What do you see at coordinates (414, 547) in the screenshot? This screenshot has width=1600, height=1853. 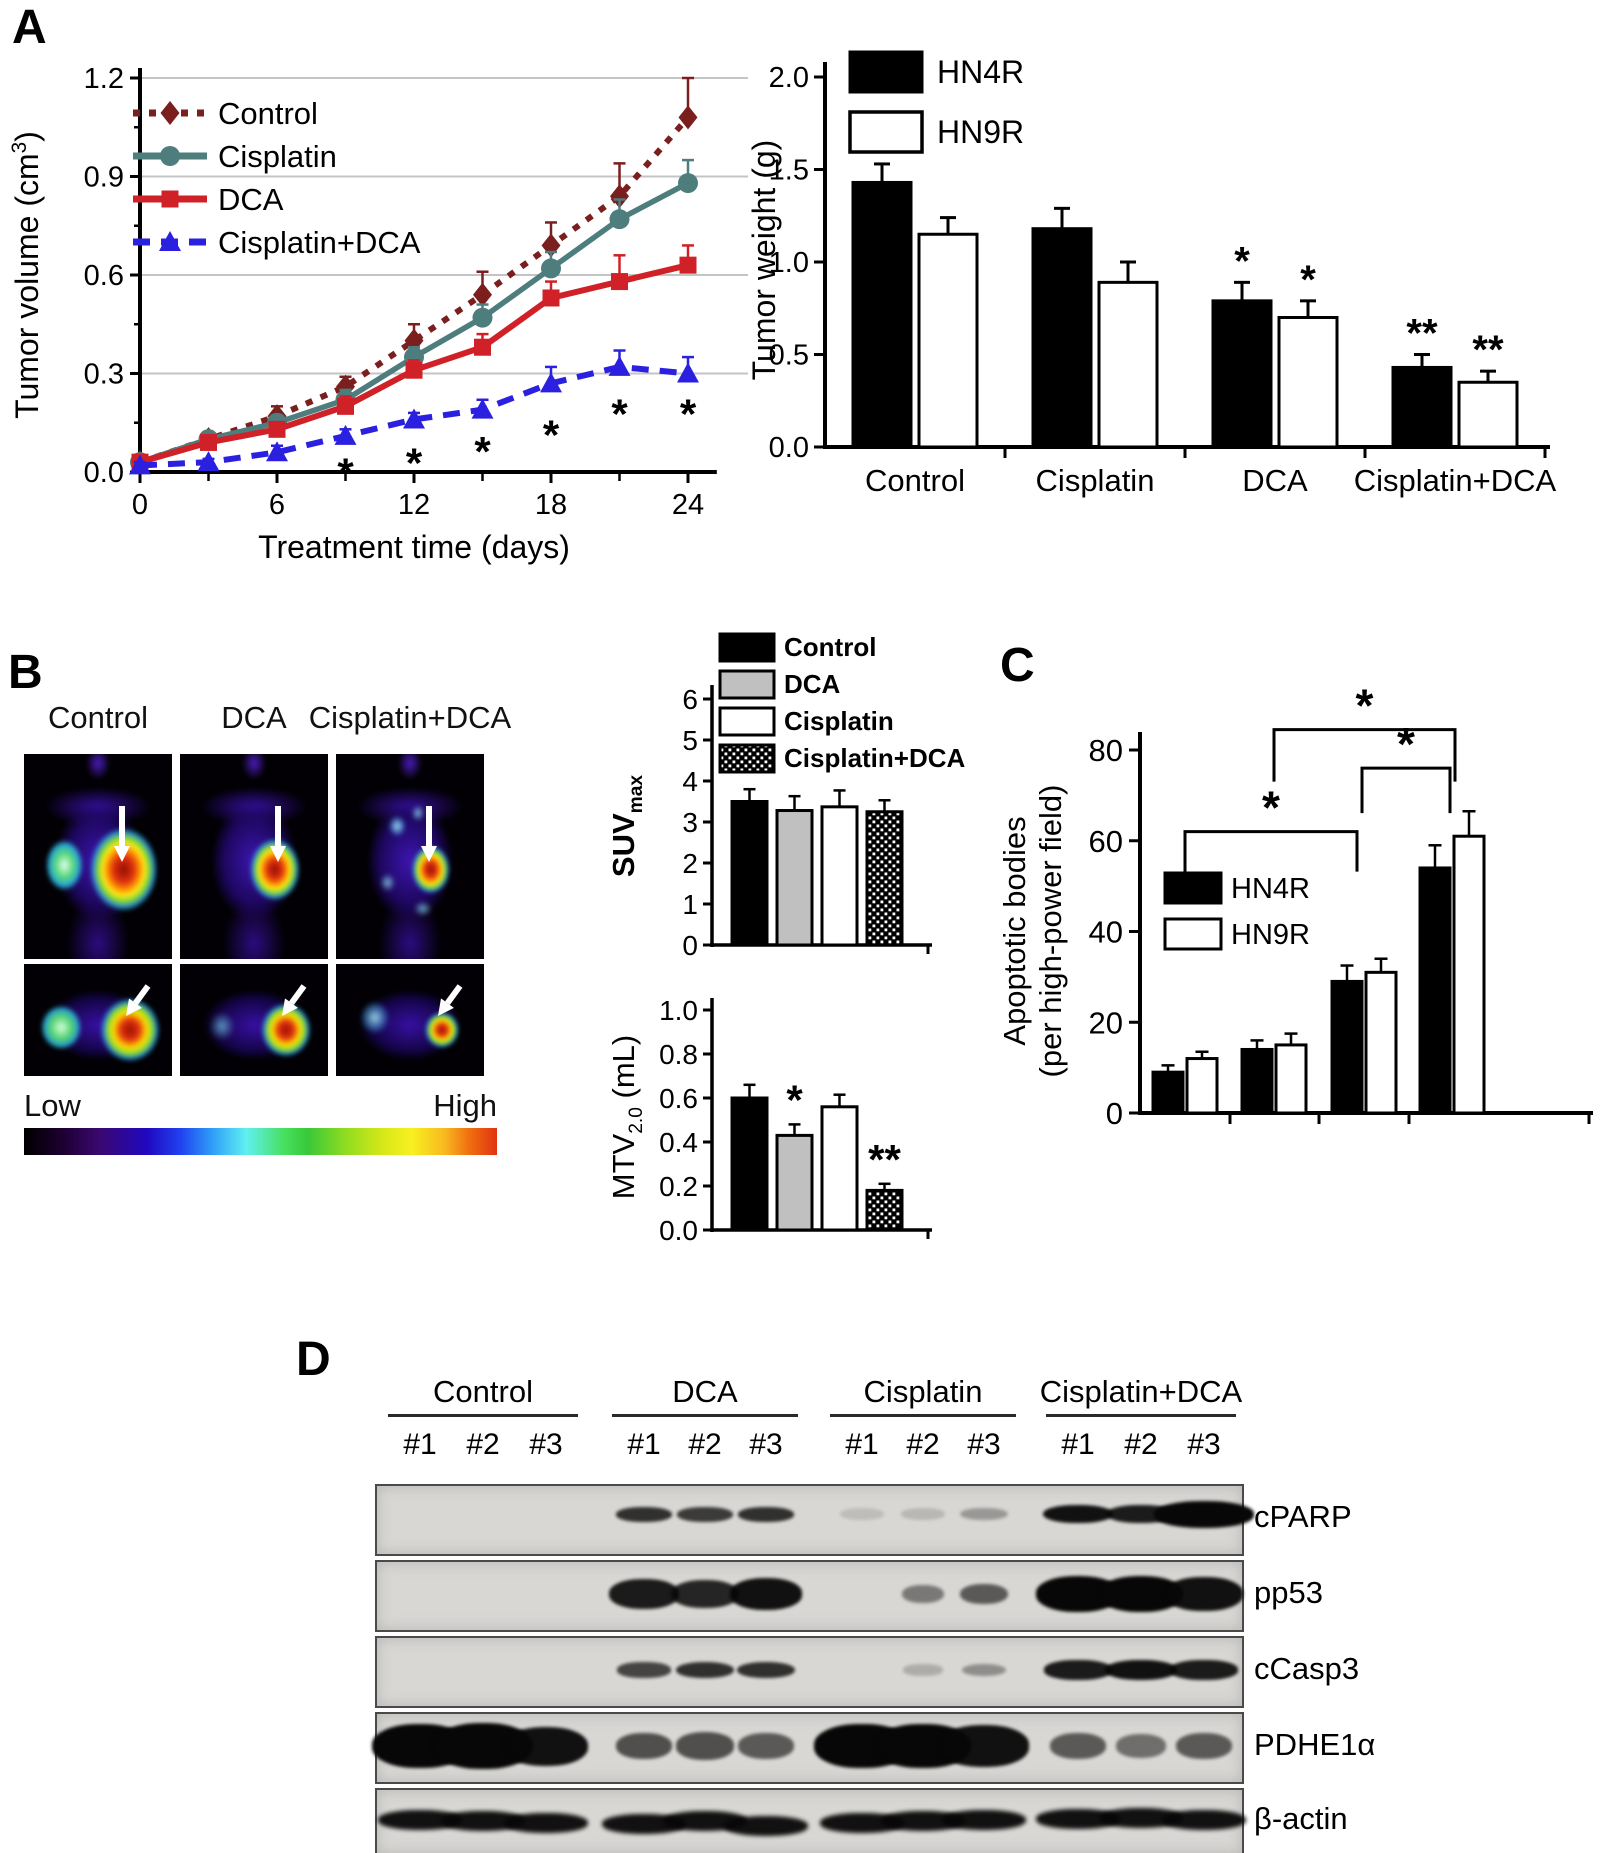 I see `x-axis-title: Treatment time (days)` at bounding box center [414, 547].